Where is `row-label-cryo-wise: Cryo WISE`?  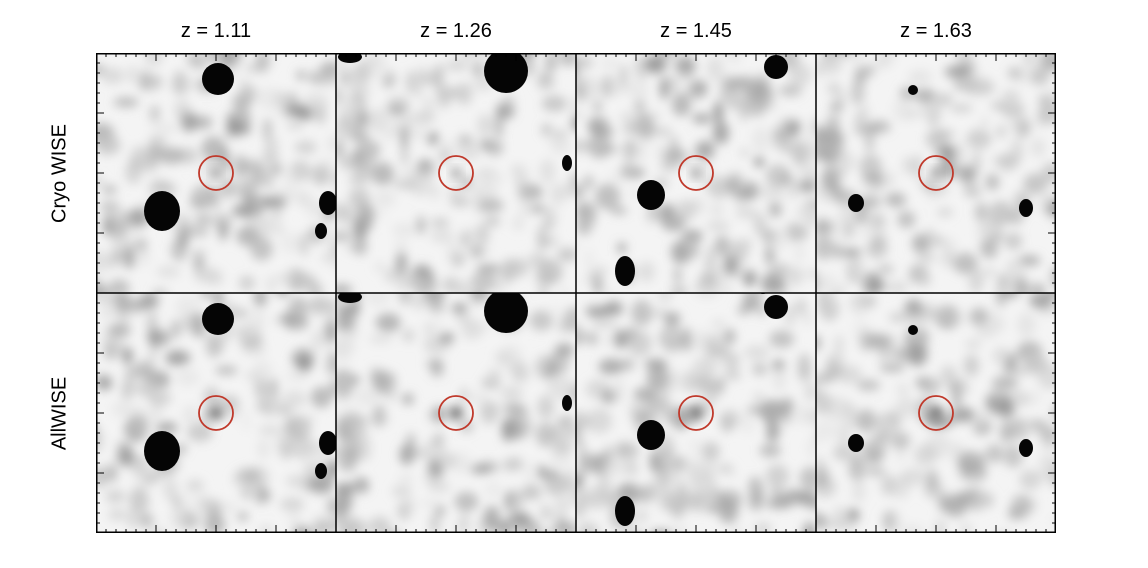 row-label-cryo-wise: Cryo WISE is located at coordinates (59, 173).